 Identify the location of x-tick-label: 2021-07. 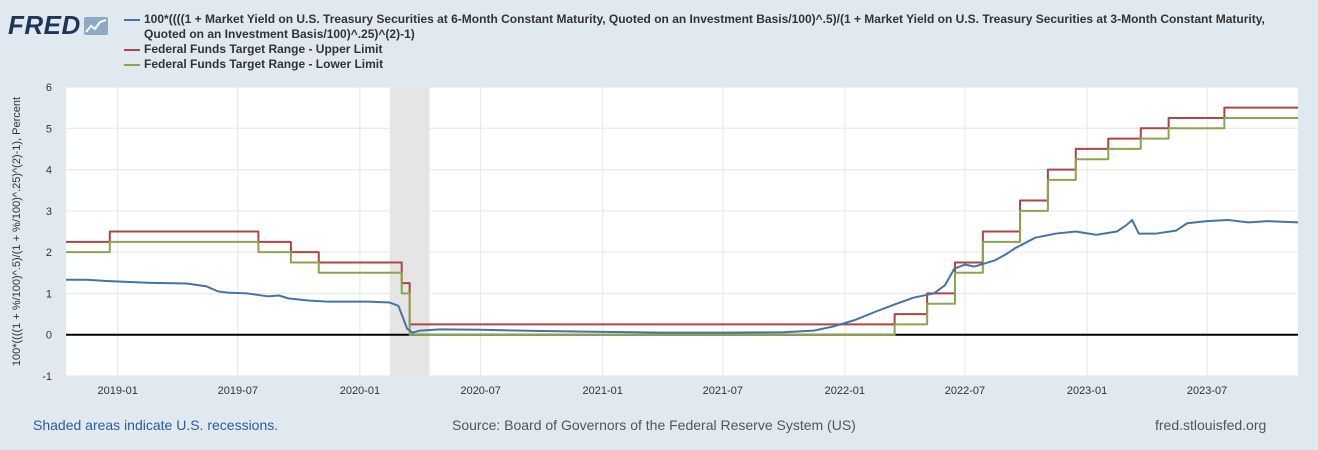
(723, 391).